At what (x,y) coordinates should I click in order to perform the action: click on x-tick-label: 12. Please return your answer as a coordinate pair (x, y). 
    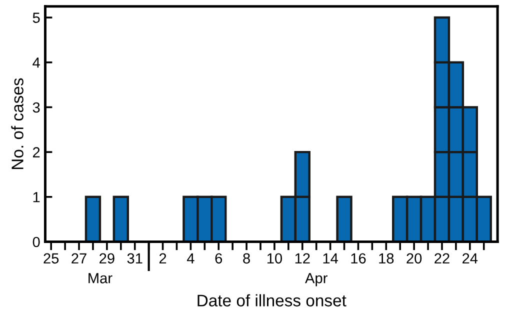
    Looking at the image, I should click on (302, 258).